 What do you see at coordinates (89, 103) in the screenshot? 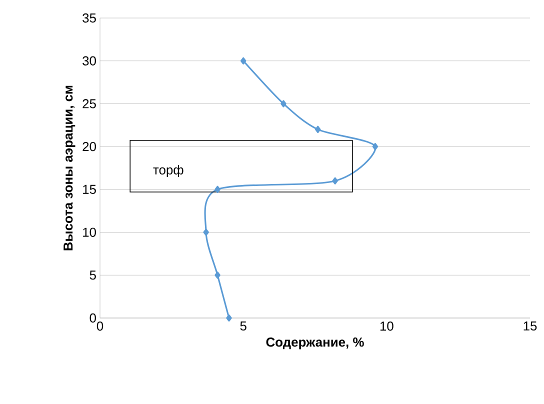
I see `y-tick-label: 25` at bounding box center [89, 103].